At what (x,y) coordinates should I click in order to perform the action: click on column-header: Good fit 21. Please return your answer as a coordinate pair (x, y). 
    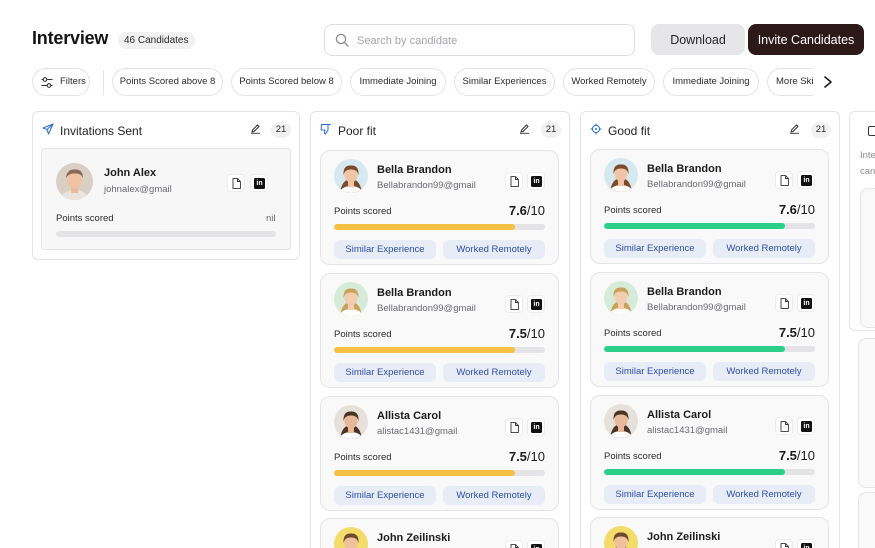
    Looking at the image, I should click on (710, 130).